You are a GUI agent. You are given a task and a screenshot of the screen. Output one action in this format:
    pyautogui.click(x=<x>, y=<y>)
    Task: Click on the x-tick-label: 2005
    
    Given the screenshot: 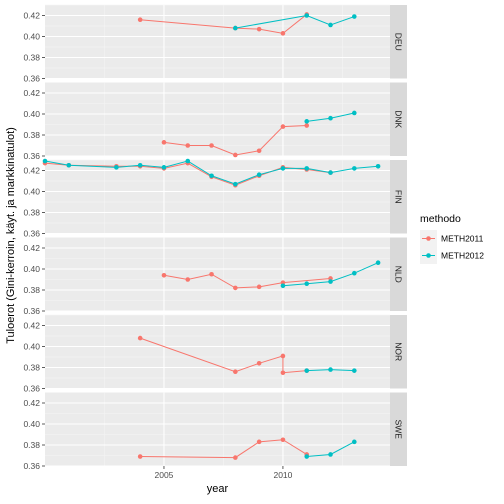 What is the action you would take?
    pyautogui.click(x=164, y=475)
    